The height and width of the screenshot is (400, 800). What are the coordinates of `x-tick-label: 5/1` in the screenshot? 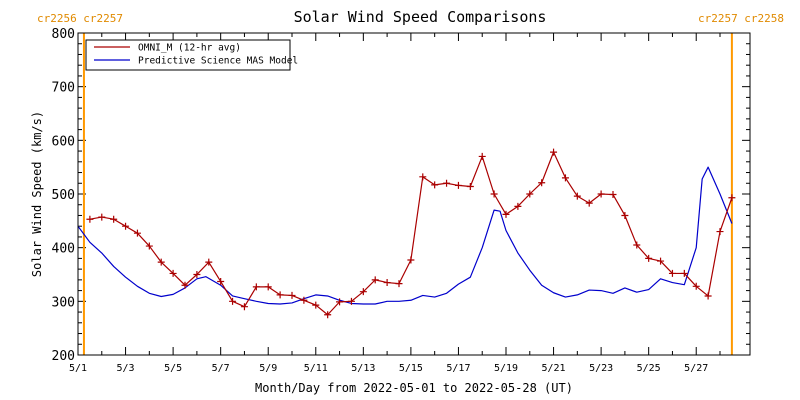 It's located at (78, 368).